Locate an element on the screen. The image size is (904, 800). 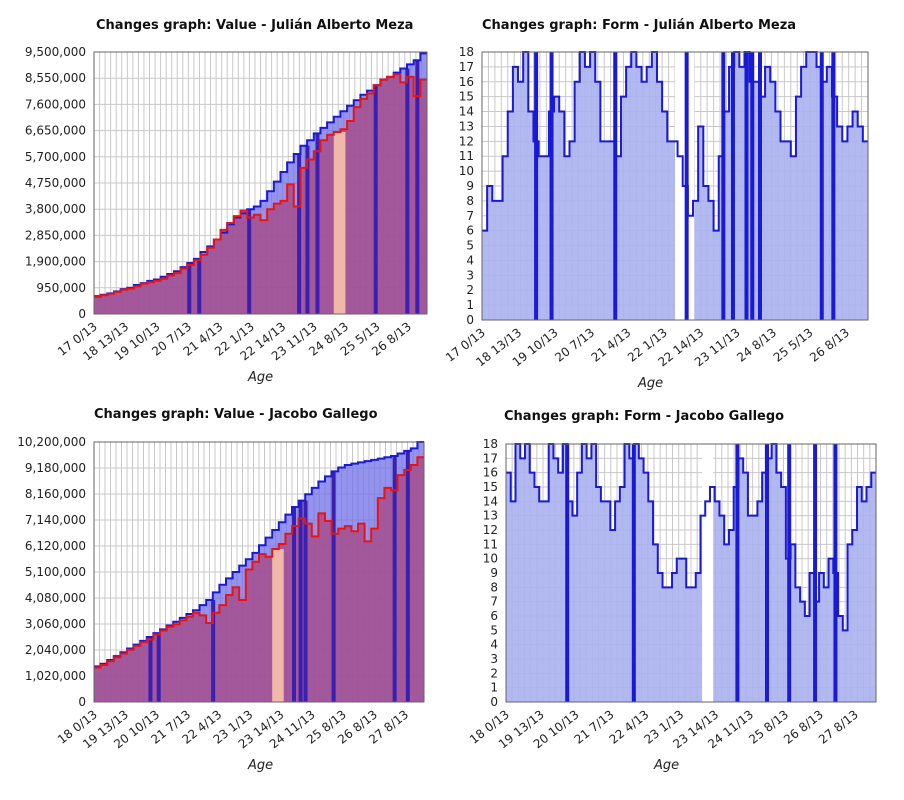
y-tick-label: 11 is located at coordinates (490, 544).